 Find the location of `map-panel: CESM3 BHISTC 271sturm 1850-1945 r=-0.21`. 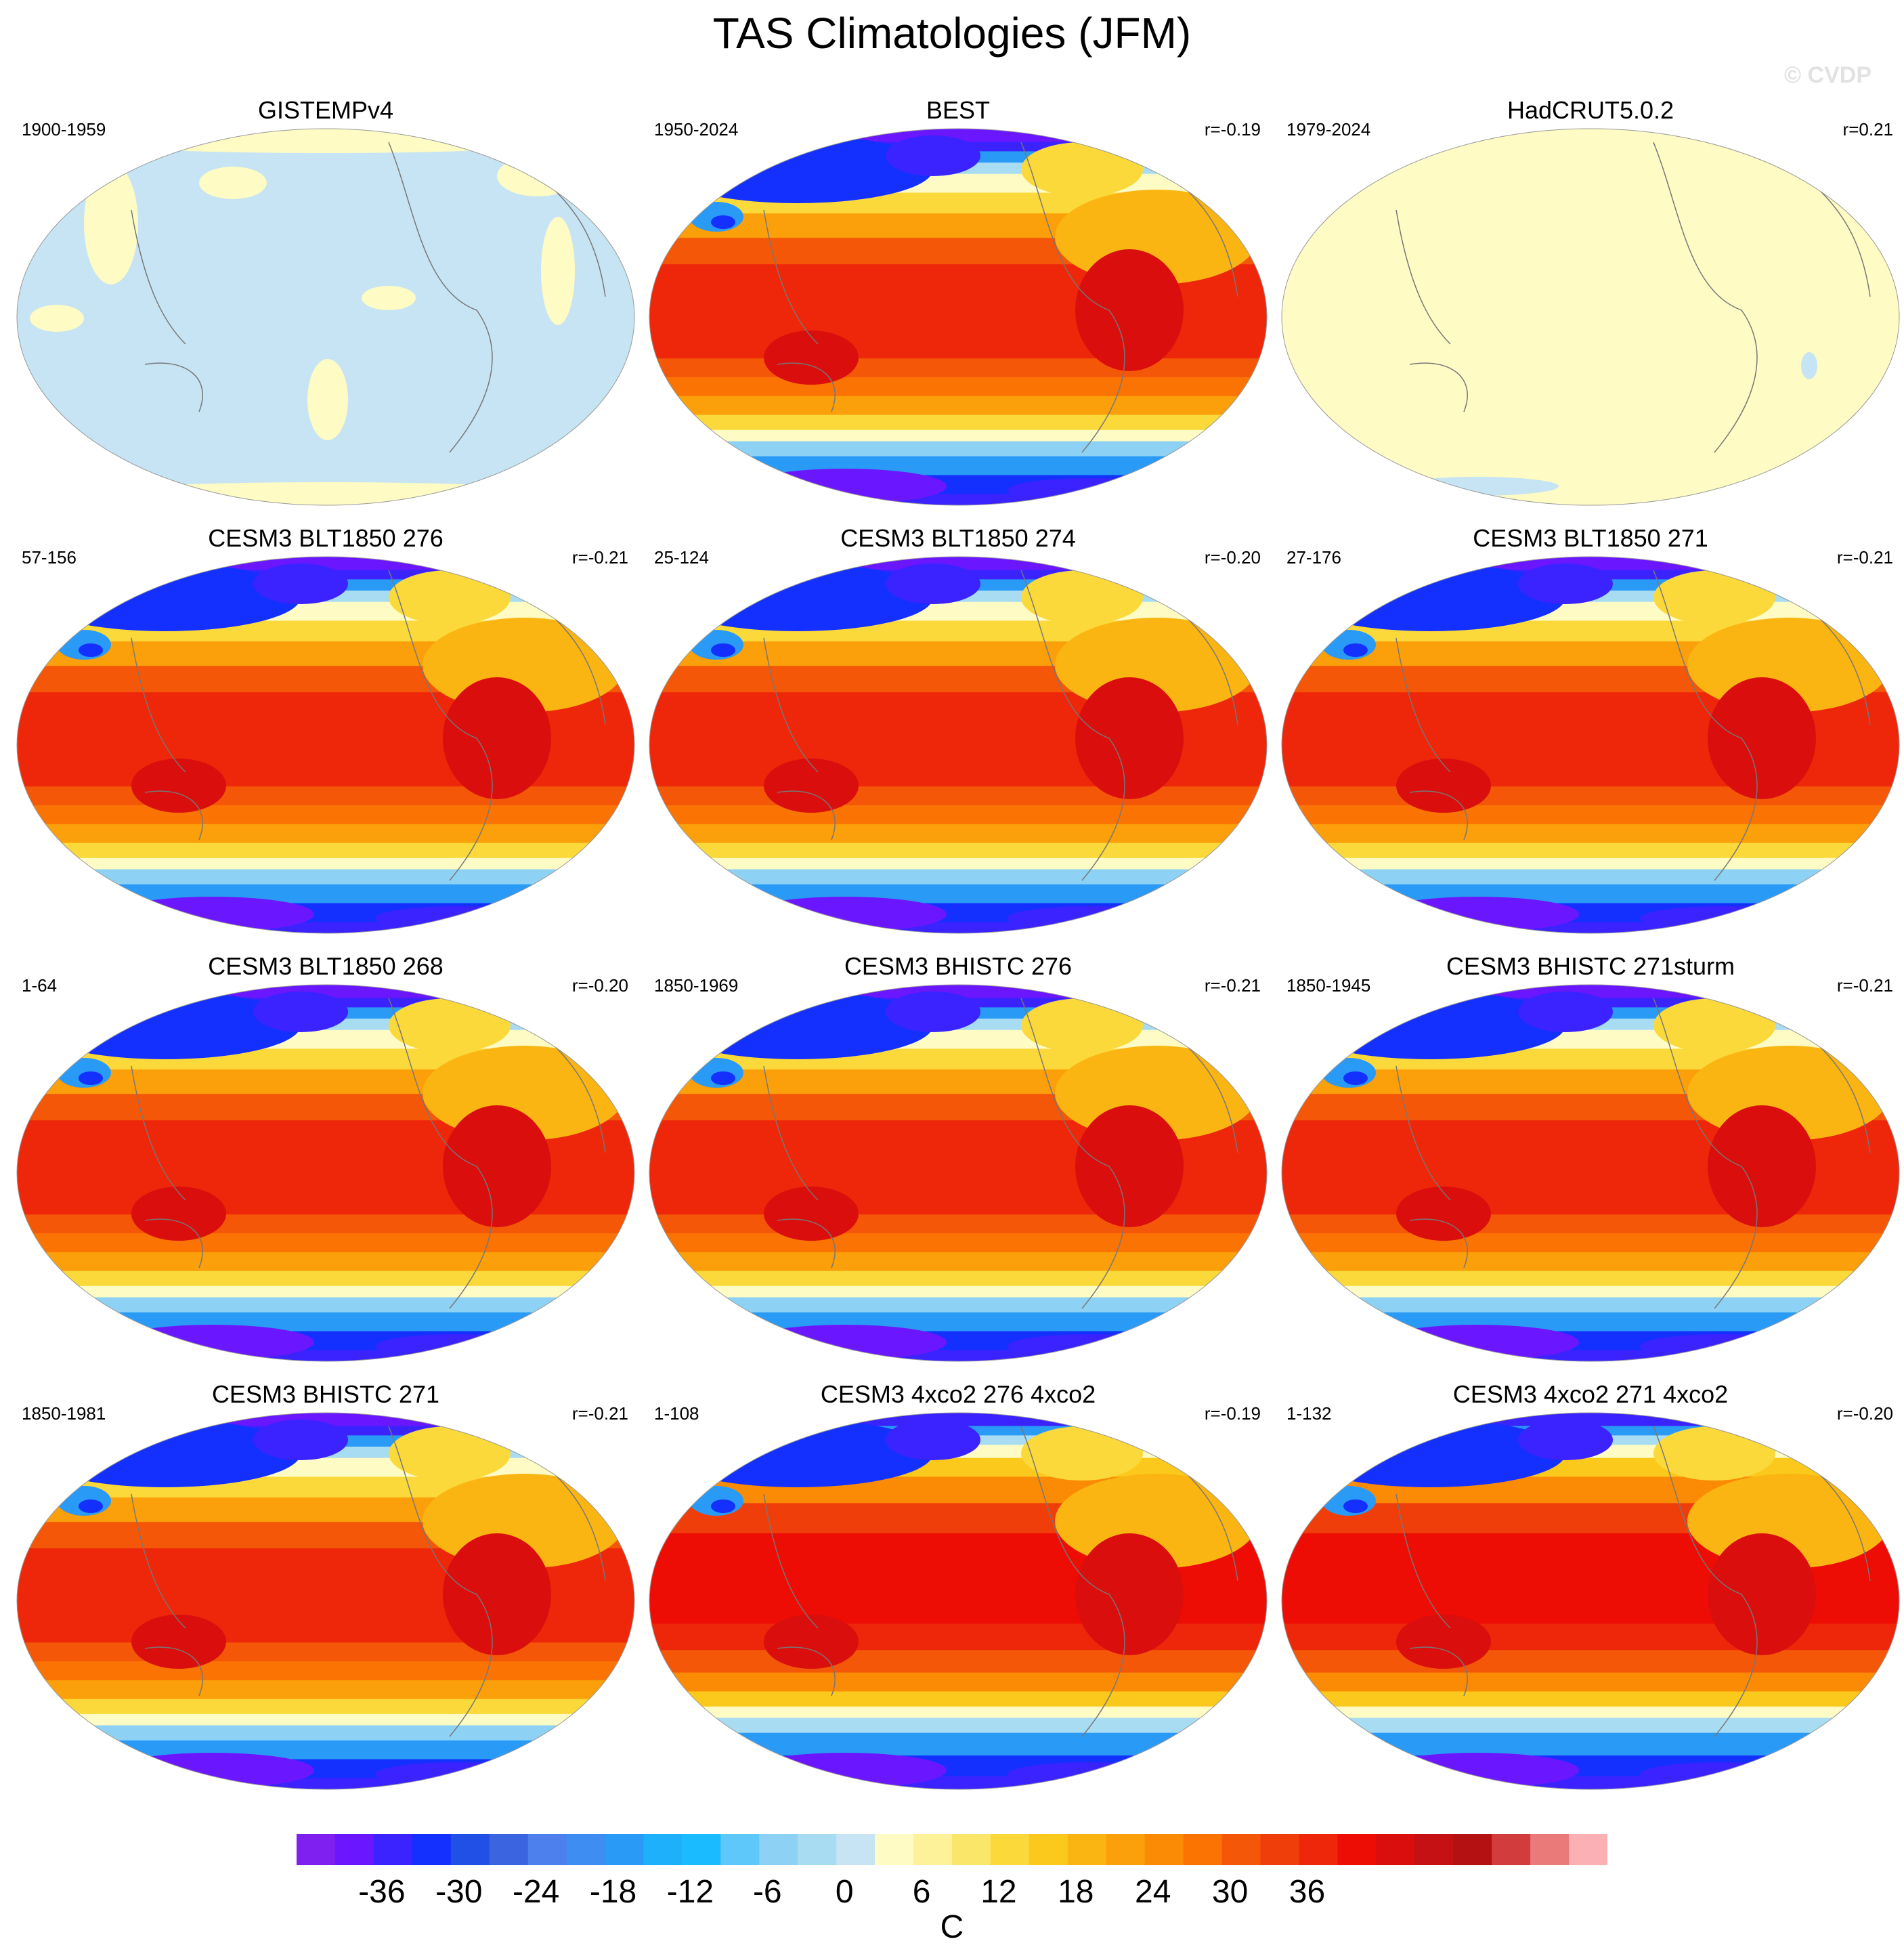

map-panel: CESM3 BHISTC 271sturm 1850-1945 r=-0.21 is located at coordinates (1589, 1166).